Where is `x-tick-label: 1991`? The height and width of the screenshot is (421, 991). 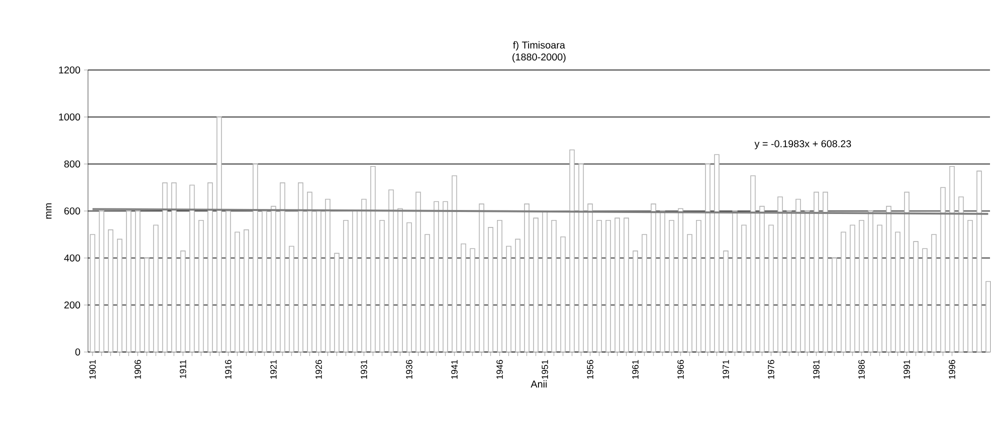
x-tick-label: 1991 is located at coordinates (907, 369).